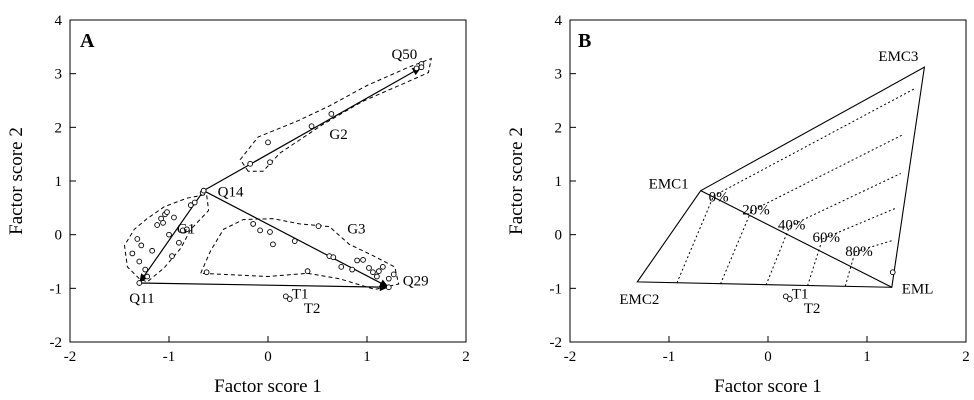 This screenshot has height=400, width=974. Describe the element at coordinates (59, 182) in the screenshot. I see `y-tick-label-a: 1` at that location.